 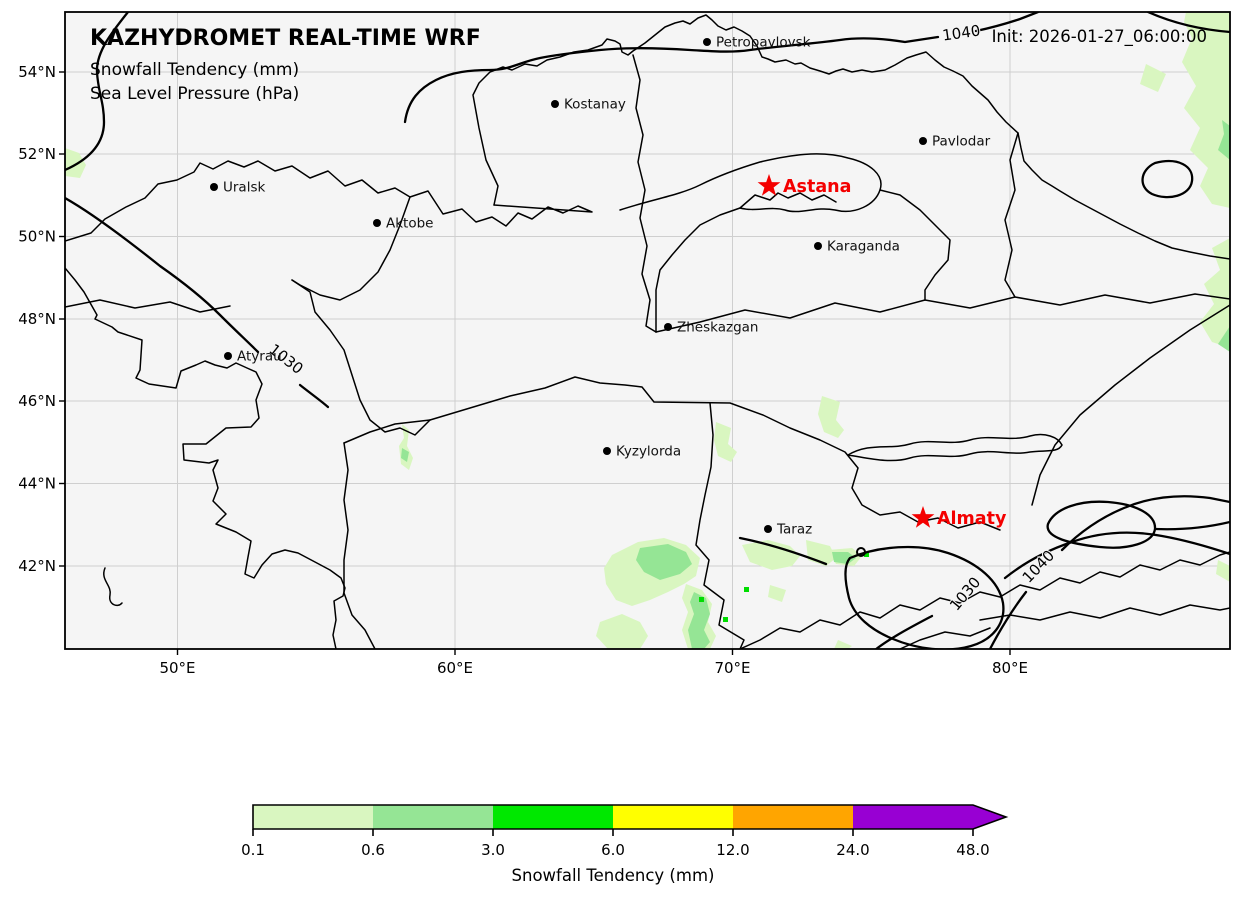 I want to click on colorbar-outline, so click(x=630, y=817).